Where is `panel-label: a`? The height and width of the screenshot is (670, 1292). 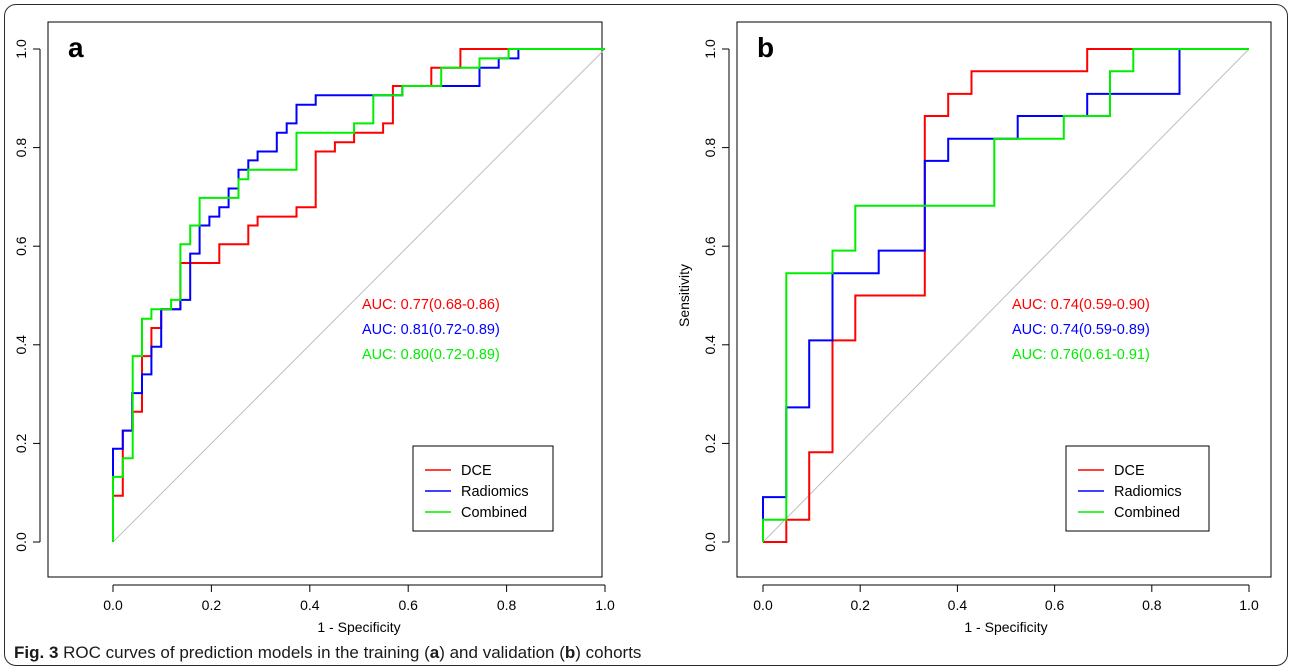
panel-label: a is located at coordinates (76, 47).